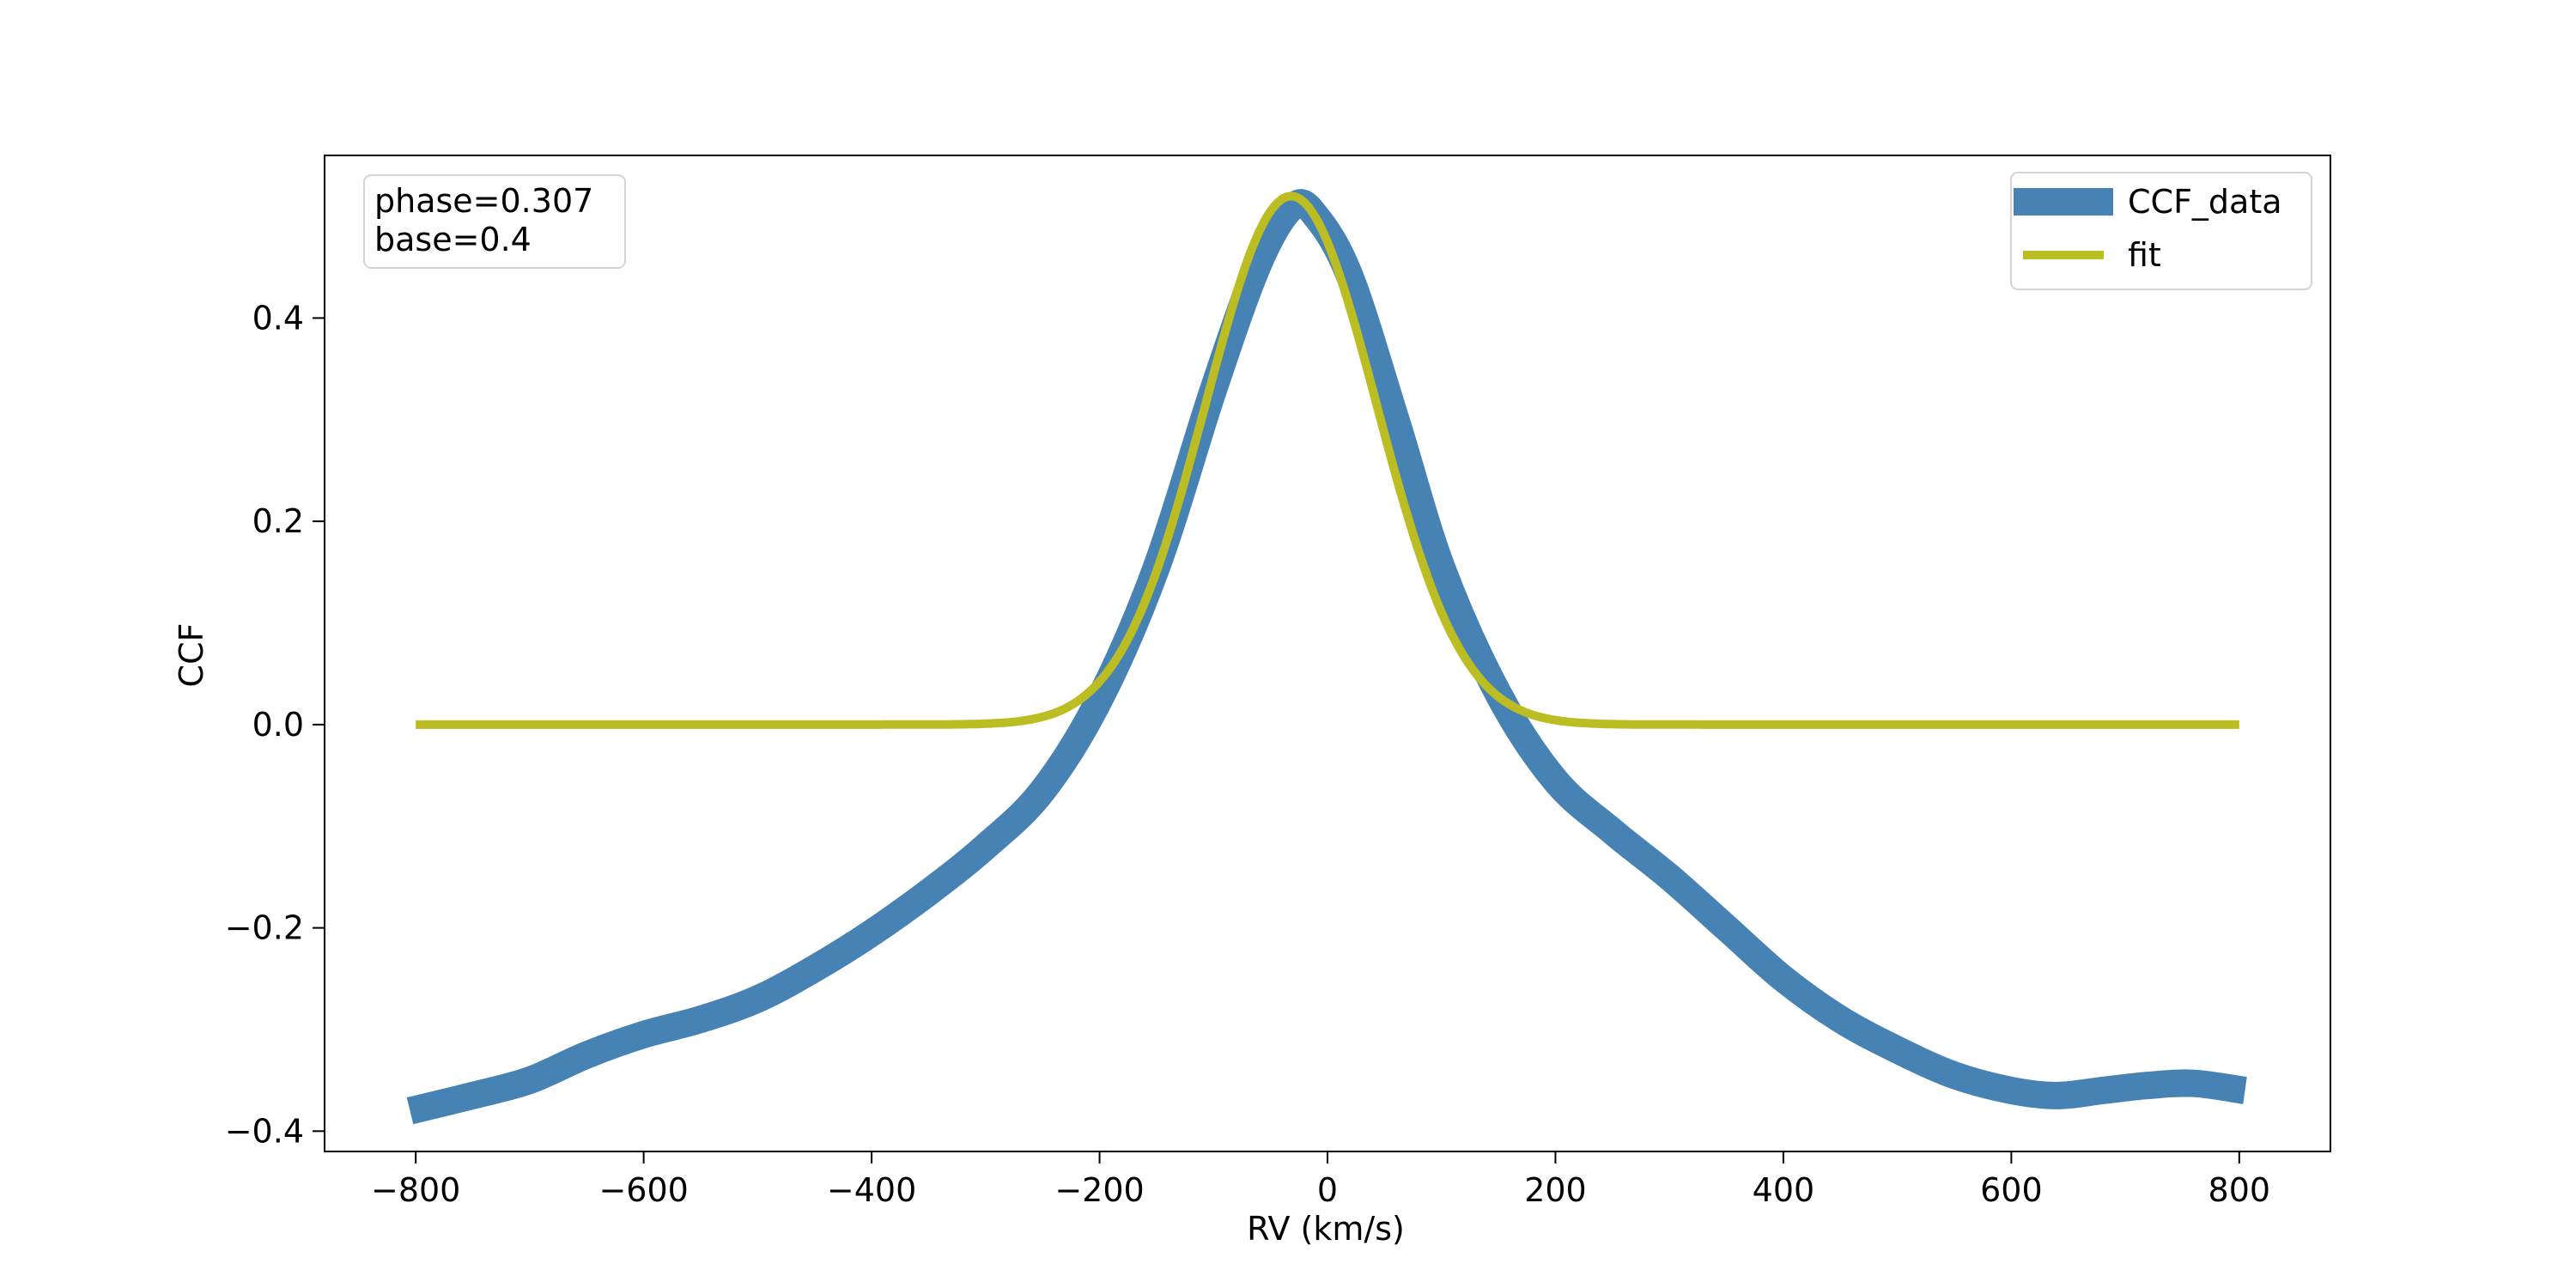 This screenshot has width=2576, height=1288. What do you see at coordinates (1099, 1190) in the screenshot?
I see `x-tick-label: −200` at bounding box center [1099, 1190].